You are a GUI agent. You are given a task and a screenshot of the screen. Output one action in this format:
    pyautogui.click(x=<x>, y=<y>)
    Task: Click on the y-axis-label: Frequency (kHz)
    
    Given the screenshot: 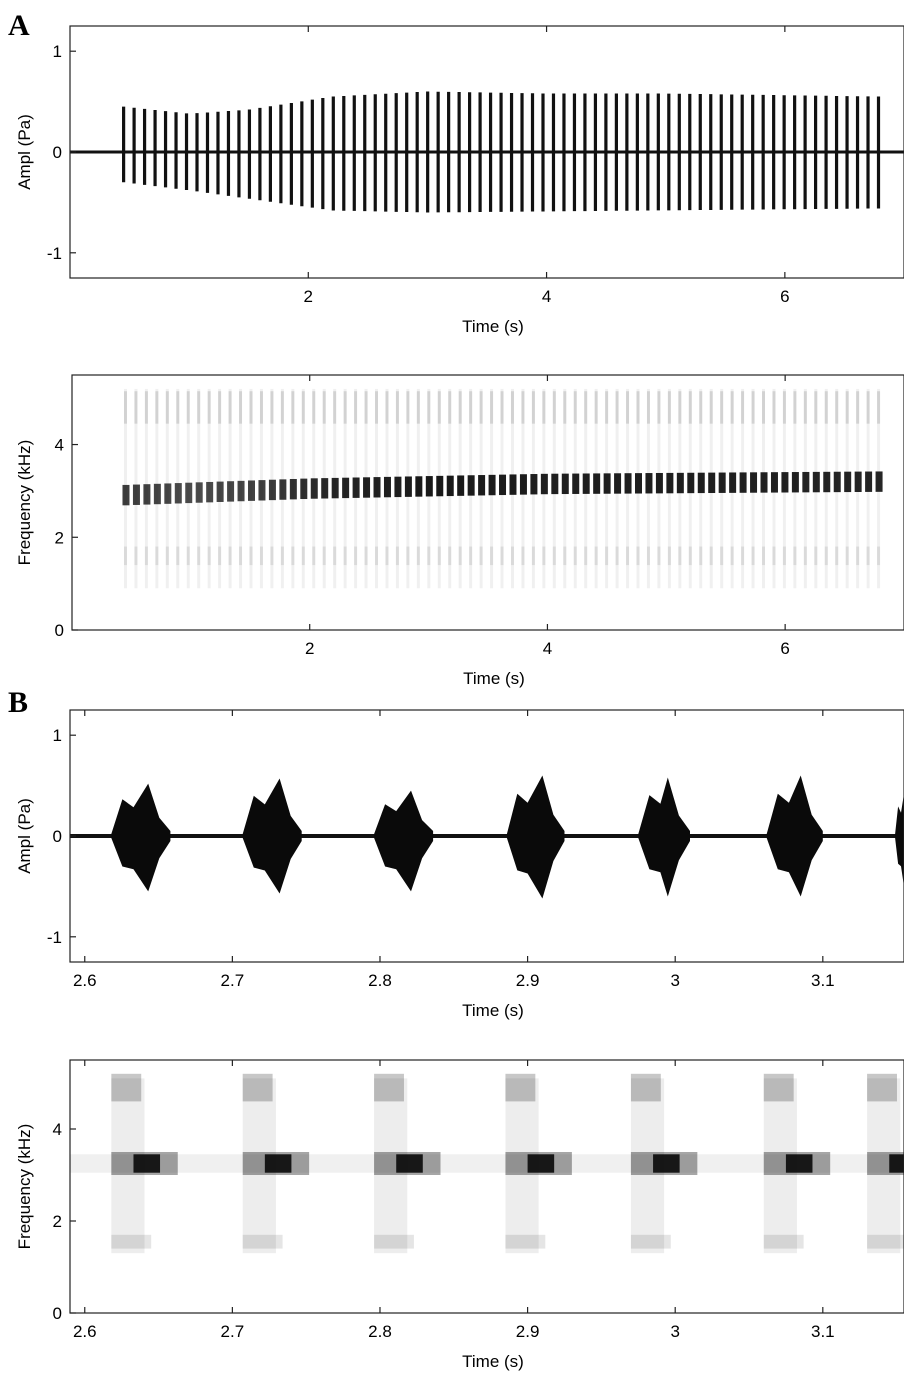 What is the action you would take?
    pyautogui.click(x=24, y=1187)
    